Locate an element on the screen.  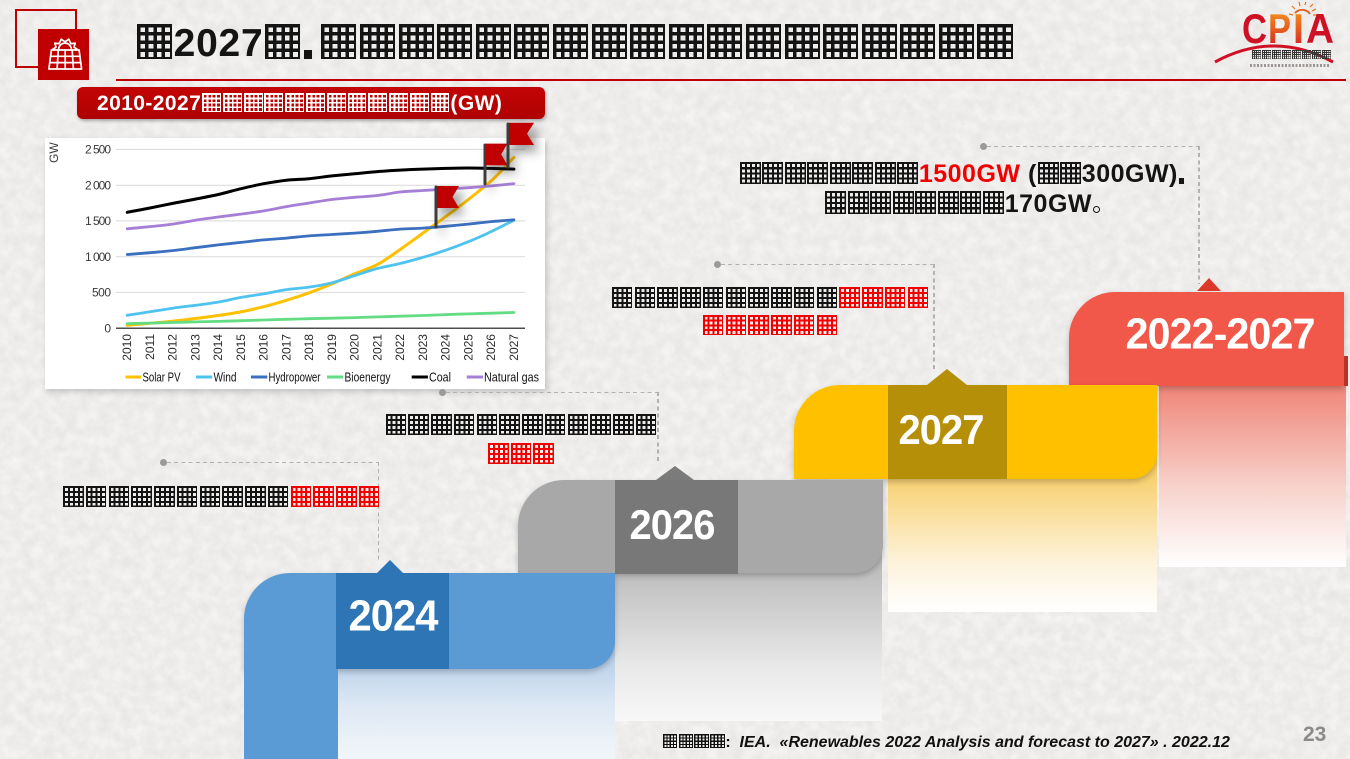
svg-text: 2026 is located at coordinates (491, 347).